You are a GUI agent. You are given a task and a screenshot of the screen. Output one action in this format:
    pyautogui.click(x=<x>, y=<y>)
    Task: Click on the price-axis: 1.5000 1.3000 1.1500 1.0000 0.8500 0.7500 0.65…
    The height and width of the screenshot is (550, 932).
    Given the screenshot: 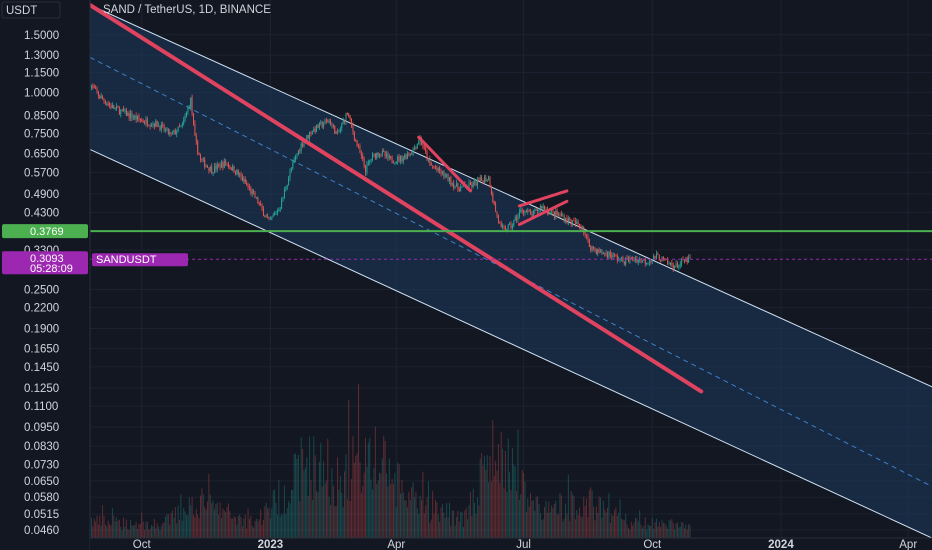 What is the action you would take?
    pyautogui.click(x=45, y=275)
    